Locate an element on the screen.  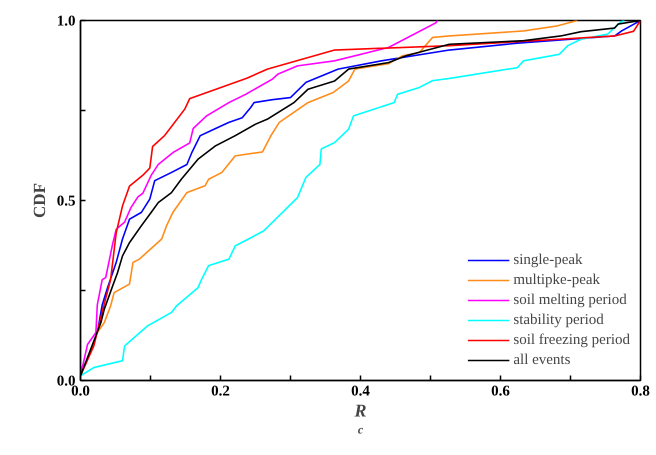
legend-label: stability period is located at coordinates (558, 320).